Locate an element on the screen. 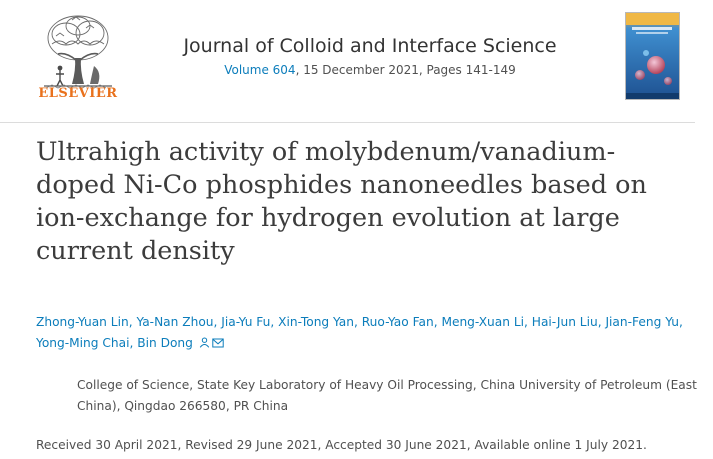  author-link: Meng-Xuan Li is located at coordinates (483, 322).